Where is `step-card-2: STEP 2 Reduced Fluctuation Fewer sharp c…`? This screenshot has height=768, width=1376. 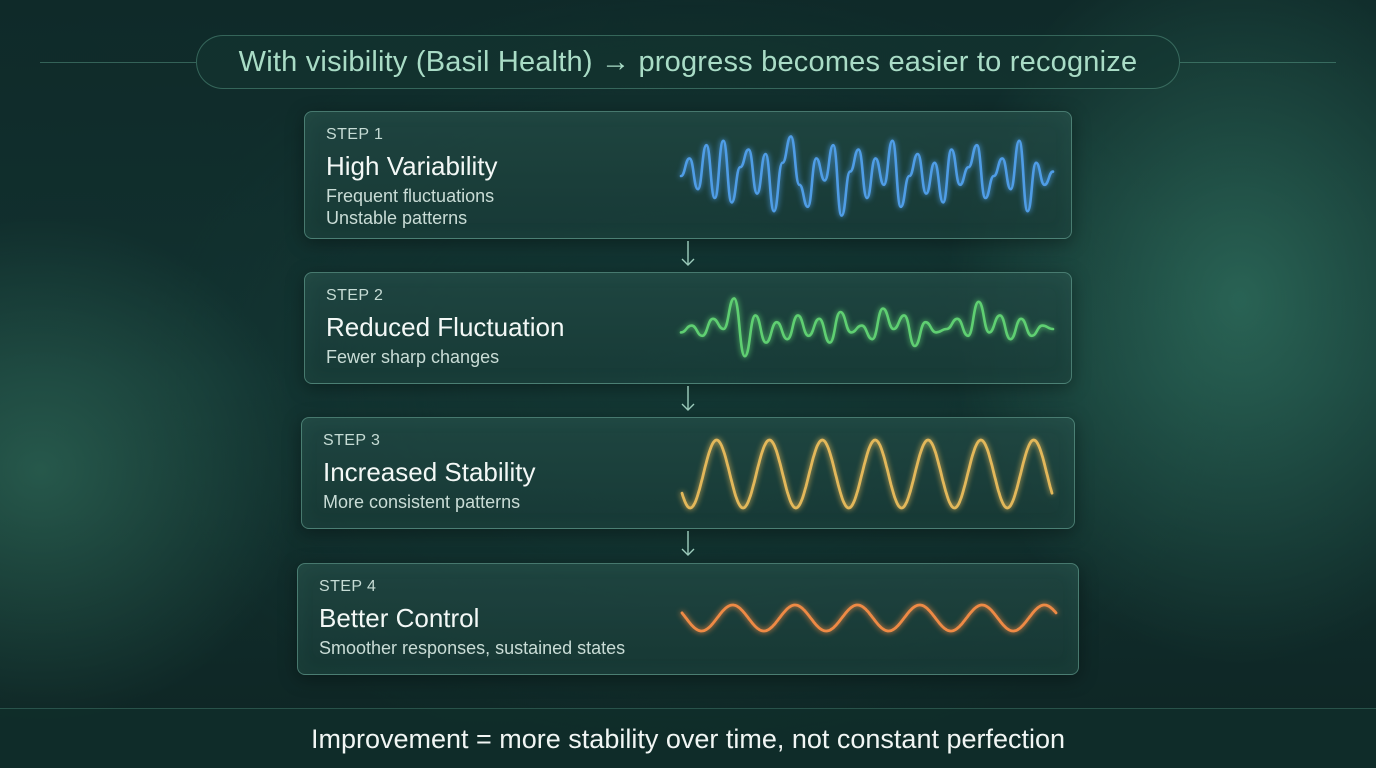 step-card-2: STEP 2 Reduced Fluctuation Fewer sharp c… is located at coordinates (688, 328).